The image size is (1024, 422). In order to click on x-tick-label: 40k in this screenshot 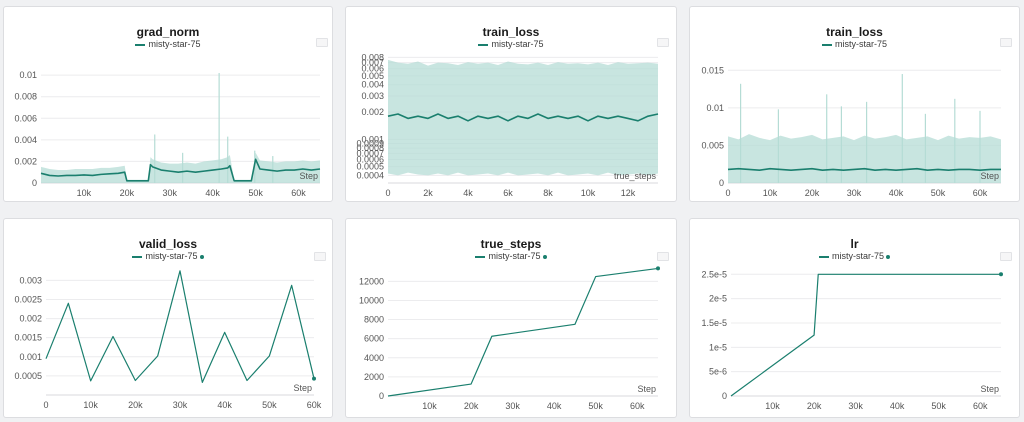, I will do `click(554, 406)`.